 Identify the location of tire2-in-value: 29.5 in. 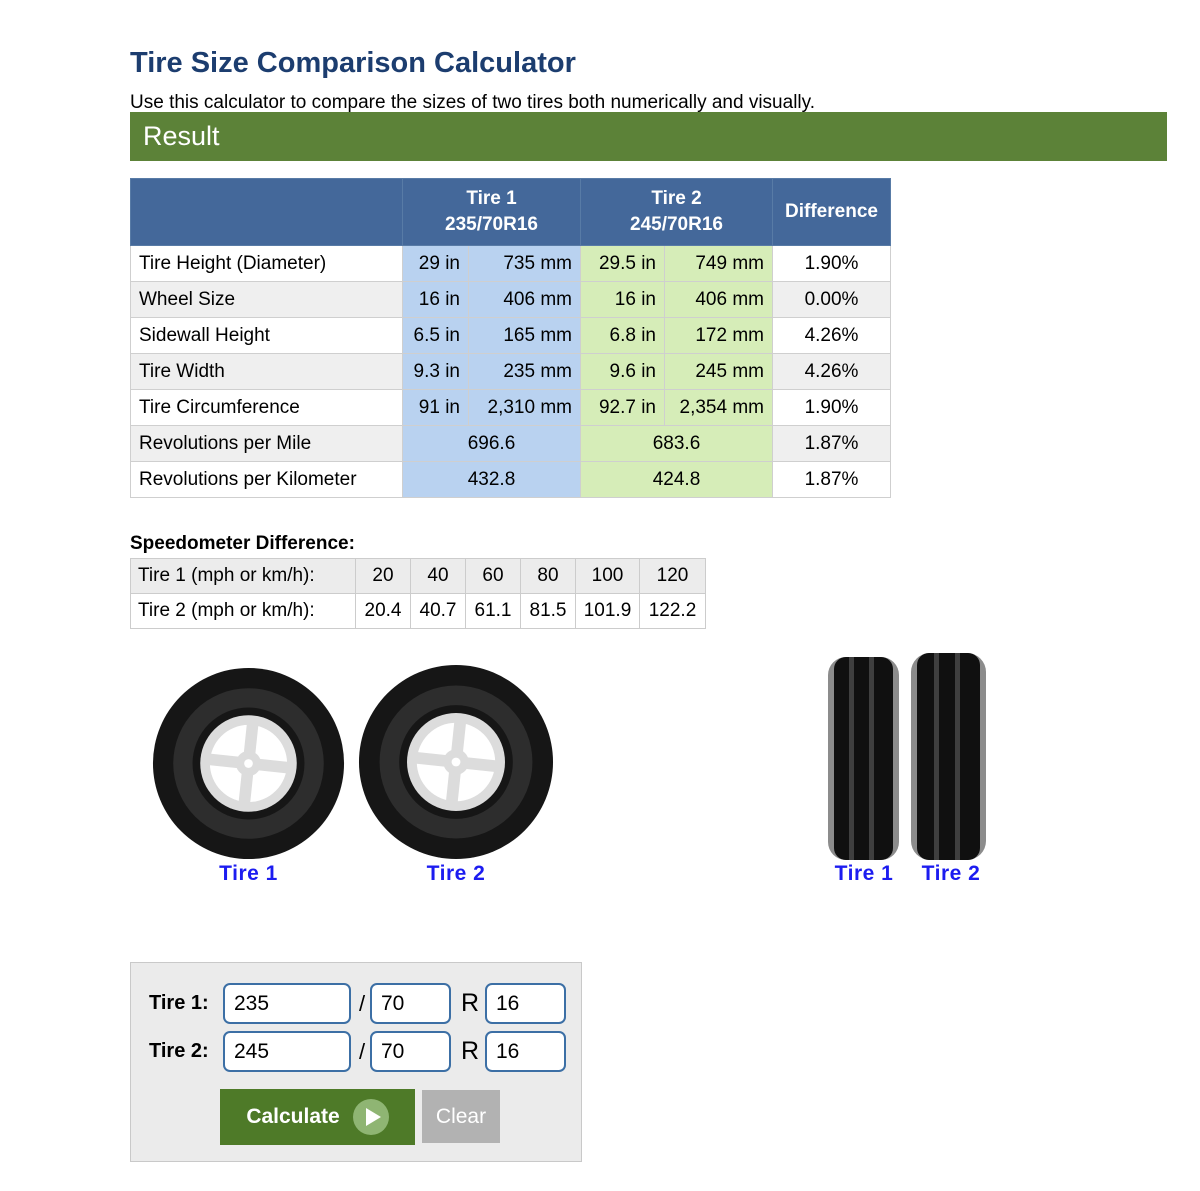
(622, 263).